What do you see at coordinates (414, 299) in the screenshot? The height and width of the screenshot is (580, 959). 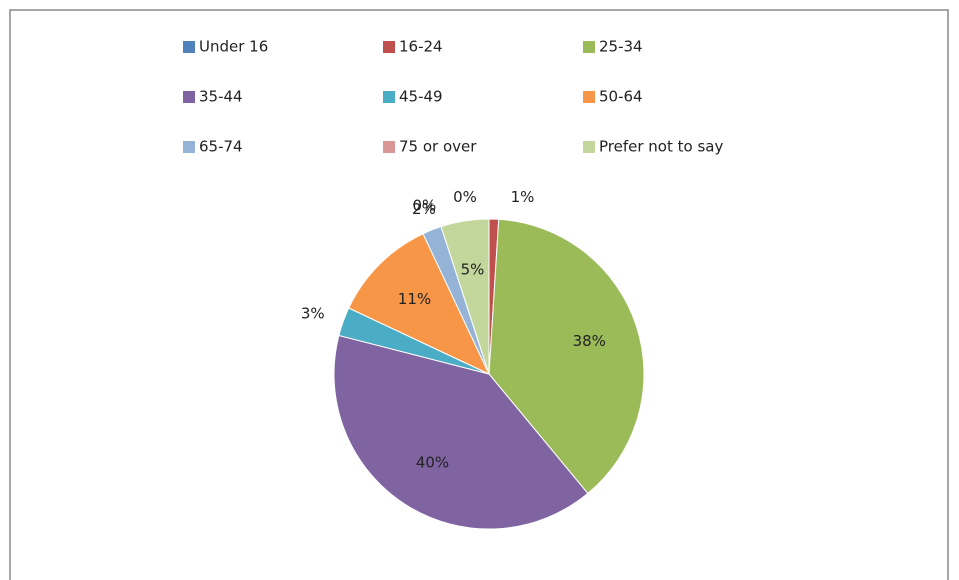 I see `data-label: 11%` at bounding box center [414, 299].